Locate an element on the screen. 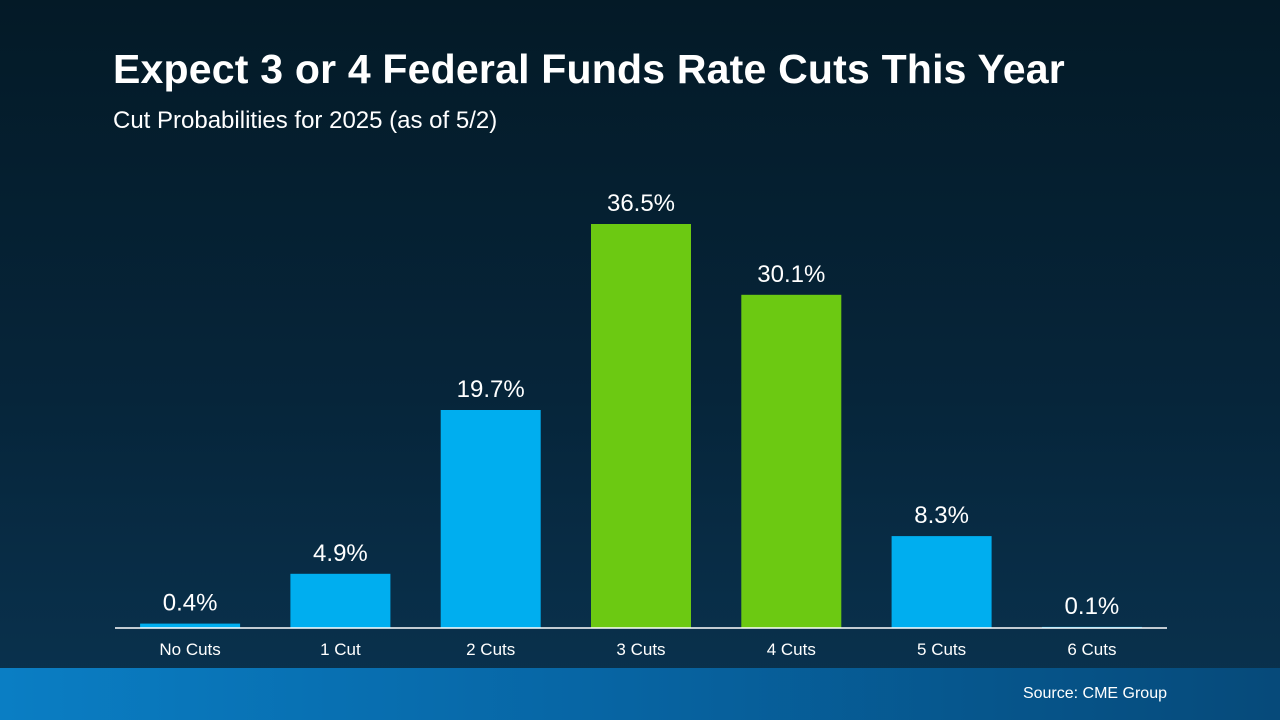  value-label: 0.1% is located at coordinates (1092, 606).